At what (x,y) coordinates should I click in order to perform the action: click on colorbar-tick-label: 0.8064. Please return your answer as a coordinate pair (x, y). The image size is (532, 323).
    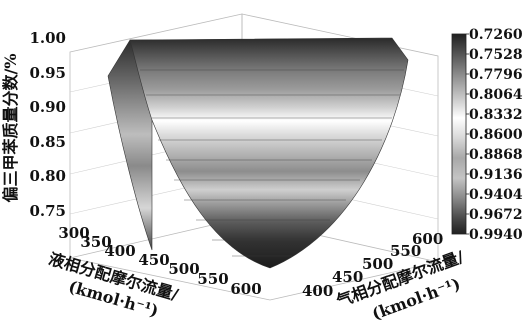
    Looking at the image, I should click on (496, 95).